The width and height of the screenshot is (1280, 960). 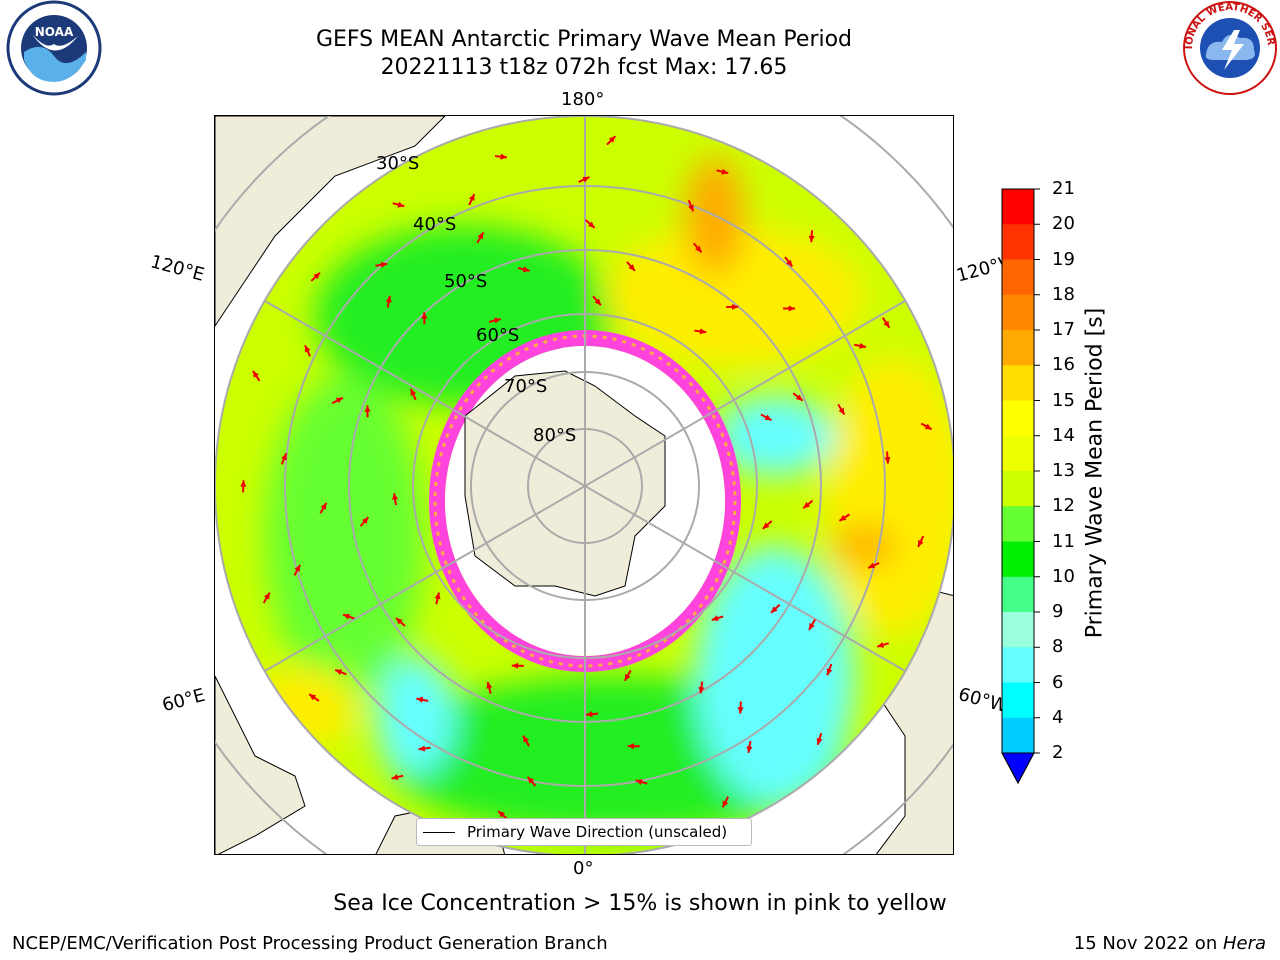 I want to click on colorbar-tick-label: 17, so click(x=1063, y=329).